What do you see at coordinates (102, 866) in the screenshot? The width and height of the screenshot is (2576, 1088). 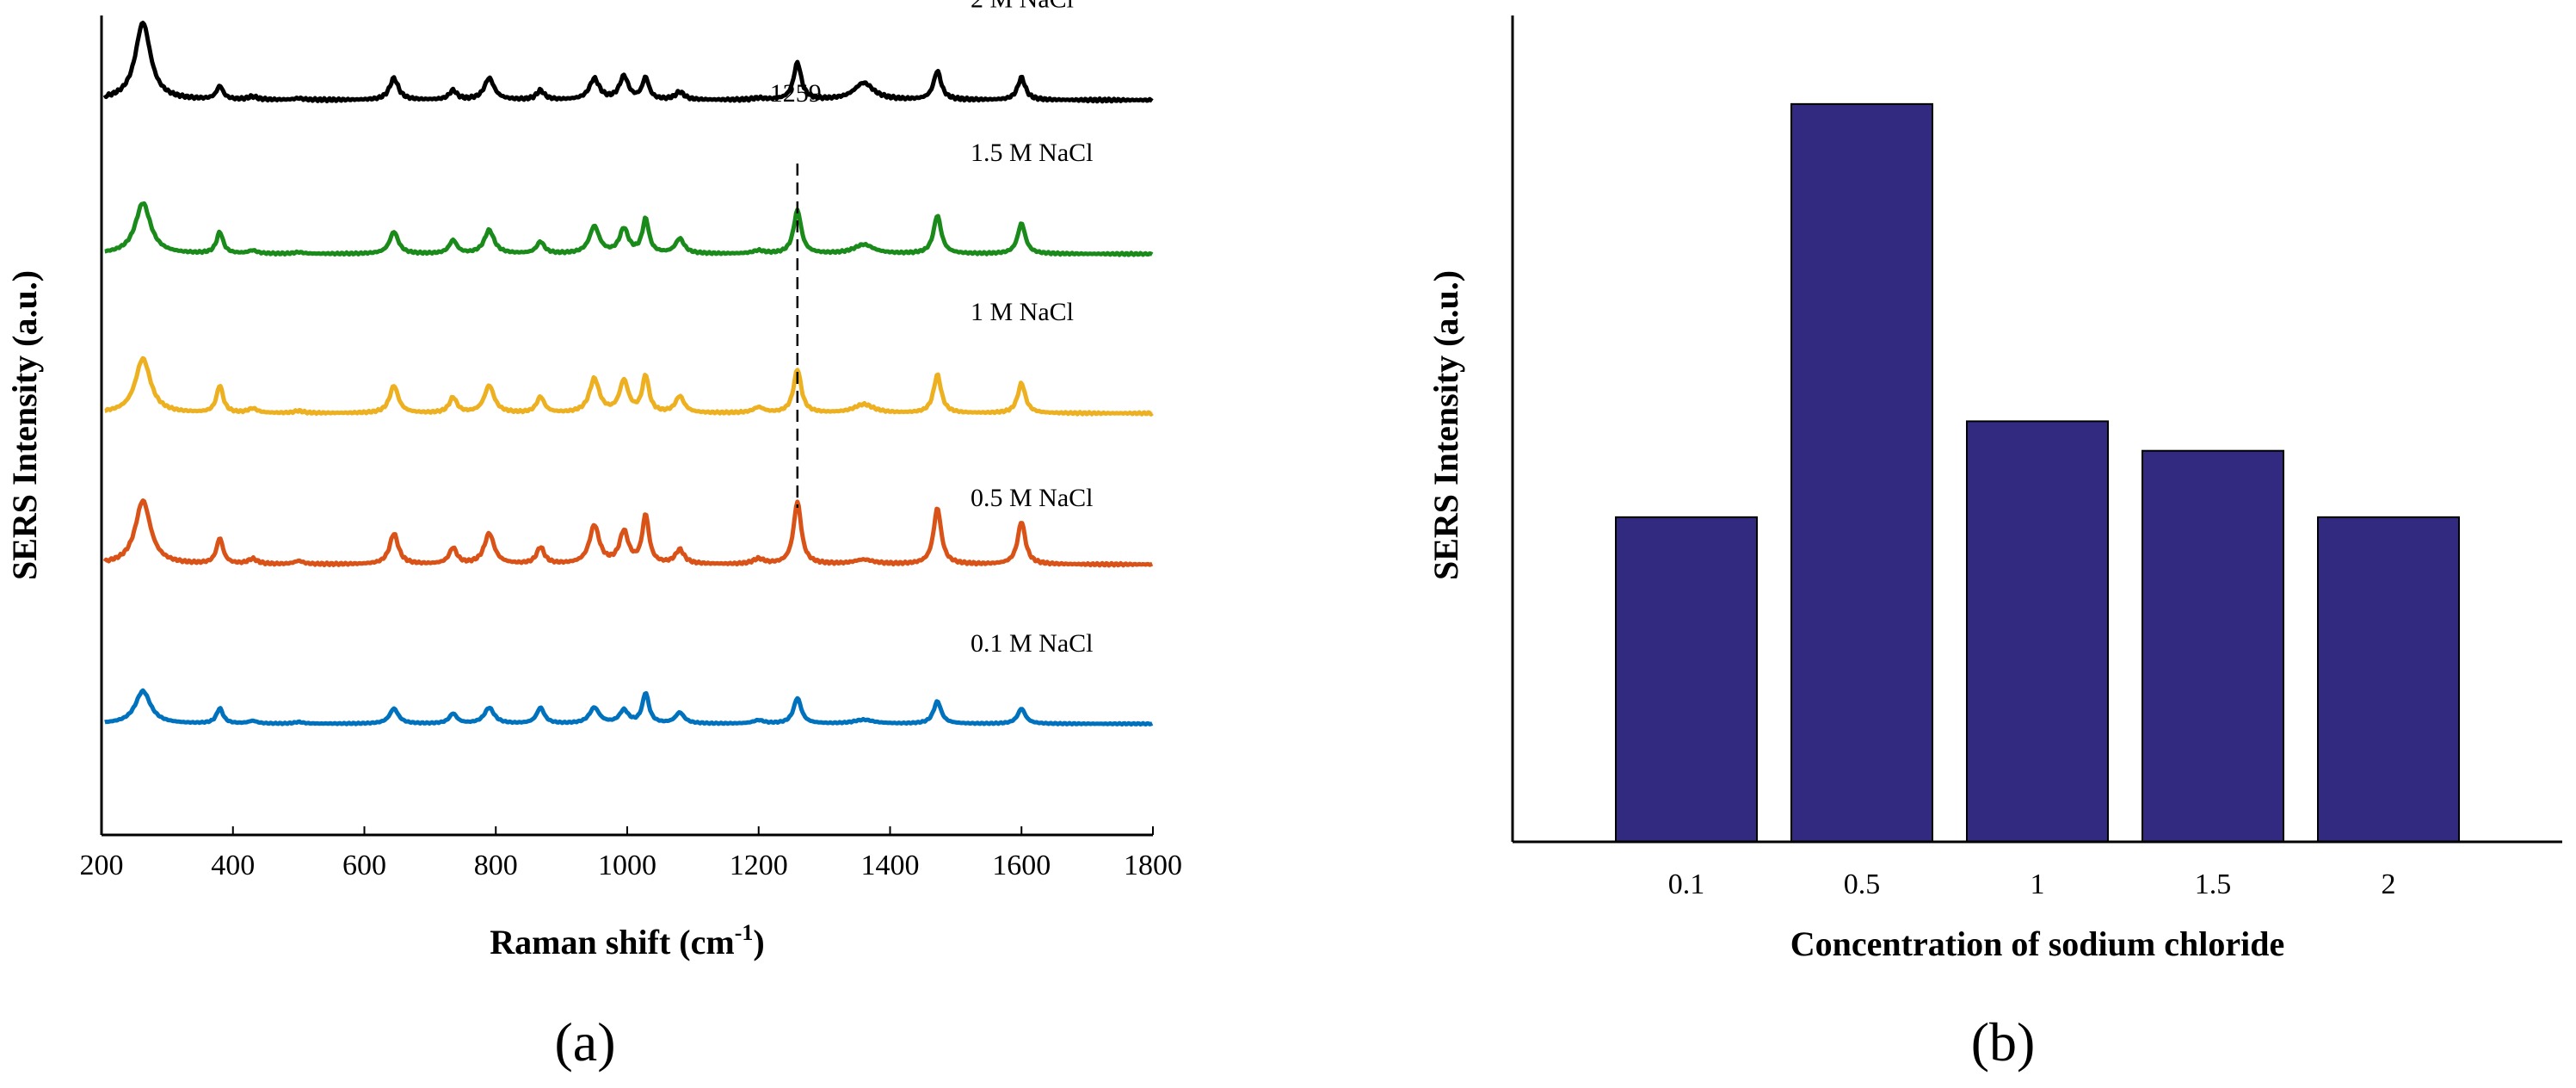 I see `x-tick-label: 200` at bounding box center [102, 866].